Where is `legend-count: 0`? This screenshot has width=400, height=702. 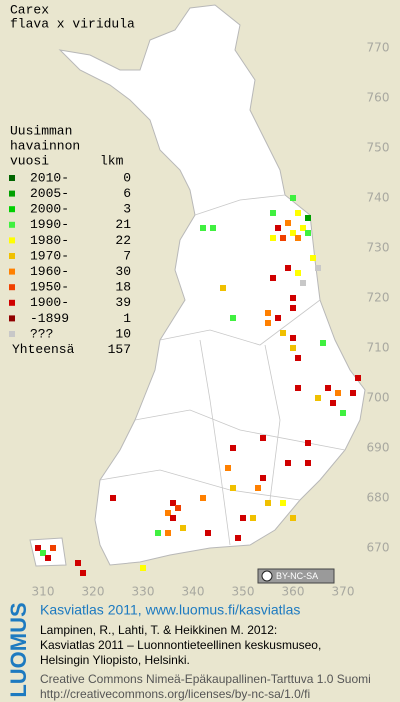
legend-count: 0 is located at coordinates (127, 177).